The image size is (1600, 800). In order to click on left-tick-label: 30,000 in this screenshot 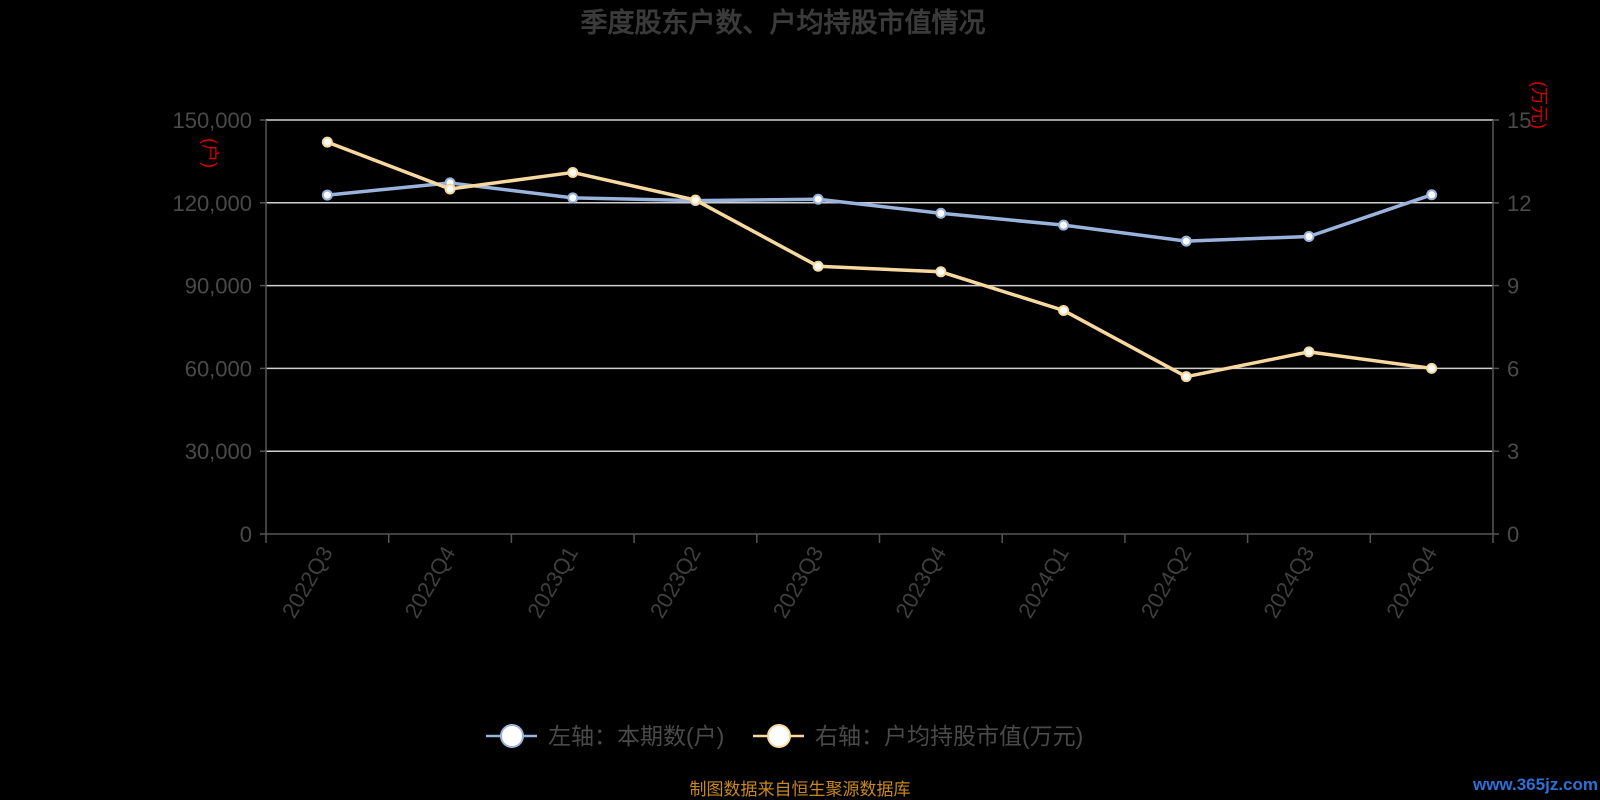, I will do `click(218, 451)`.